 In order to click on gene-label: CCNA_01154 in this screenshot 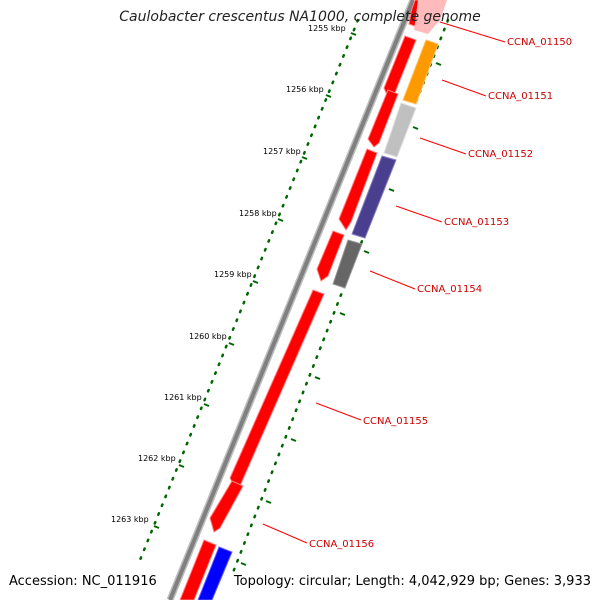, I will do `click(449, 289)`.